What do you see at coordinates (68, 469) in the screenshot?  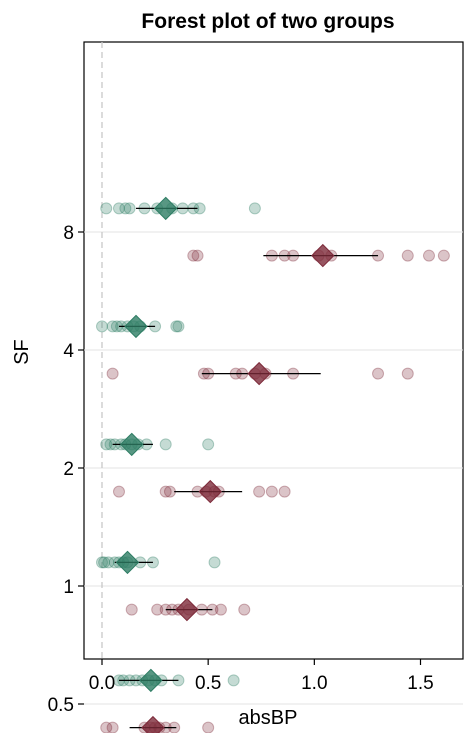 I see `y-tick-label: 2` at bounding box center [68, 469].